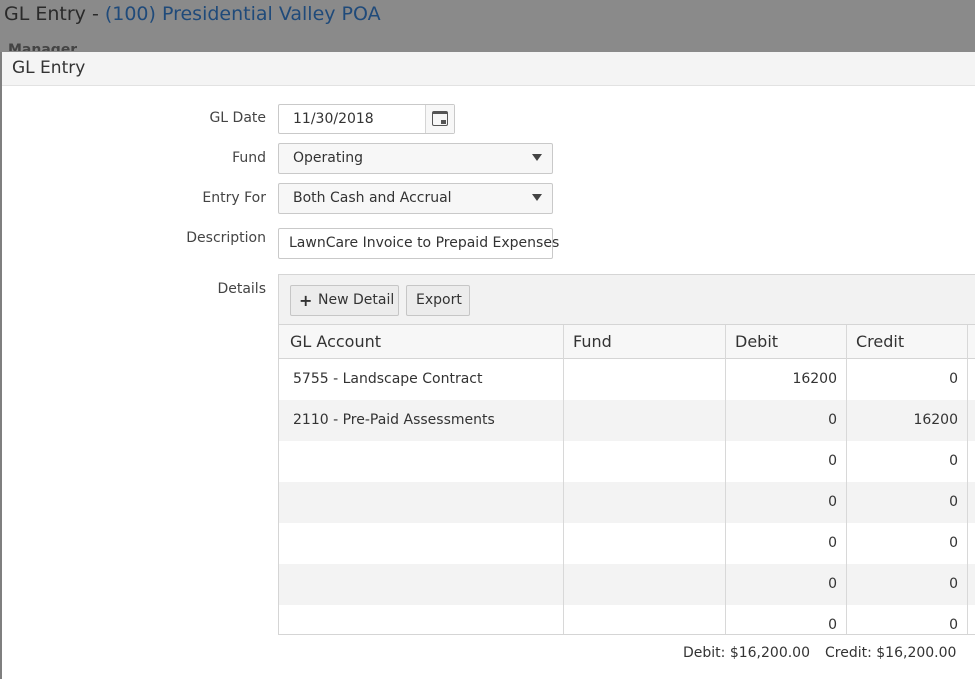 Image resolution: width=975 pixels, height=679 pixels. What do you see at coordinates (746, 653) in the screenshot?
I see `total-debit: Debit: $16,200.00` at bounding box center [746, 653].